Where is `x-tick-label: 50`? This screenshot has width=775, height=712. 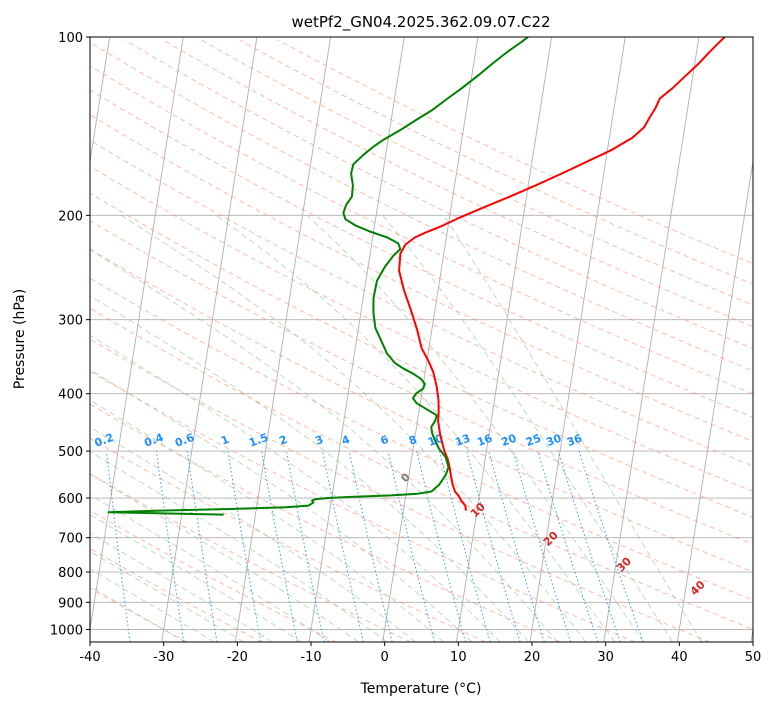 x-tick-label: 50 is located at coordinates (753, 657).